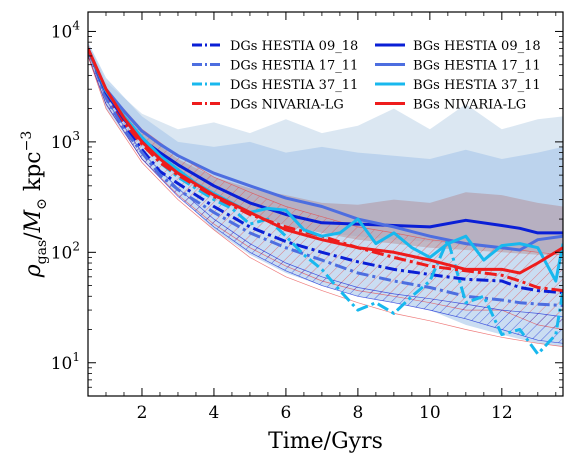 Image resolution: width=588 pixels, height=474 pixels. I want to click on x-tick-label: 8, so click(357, 413).